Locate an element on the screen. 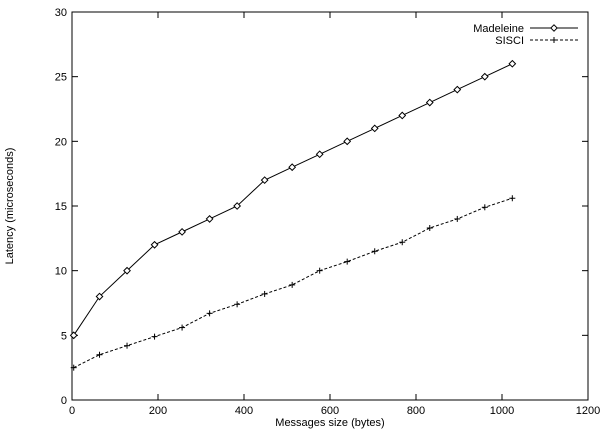  x-tick-label: 400 is located at coordinates (244, 411).